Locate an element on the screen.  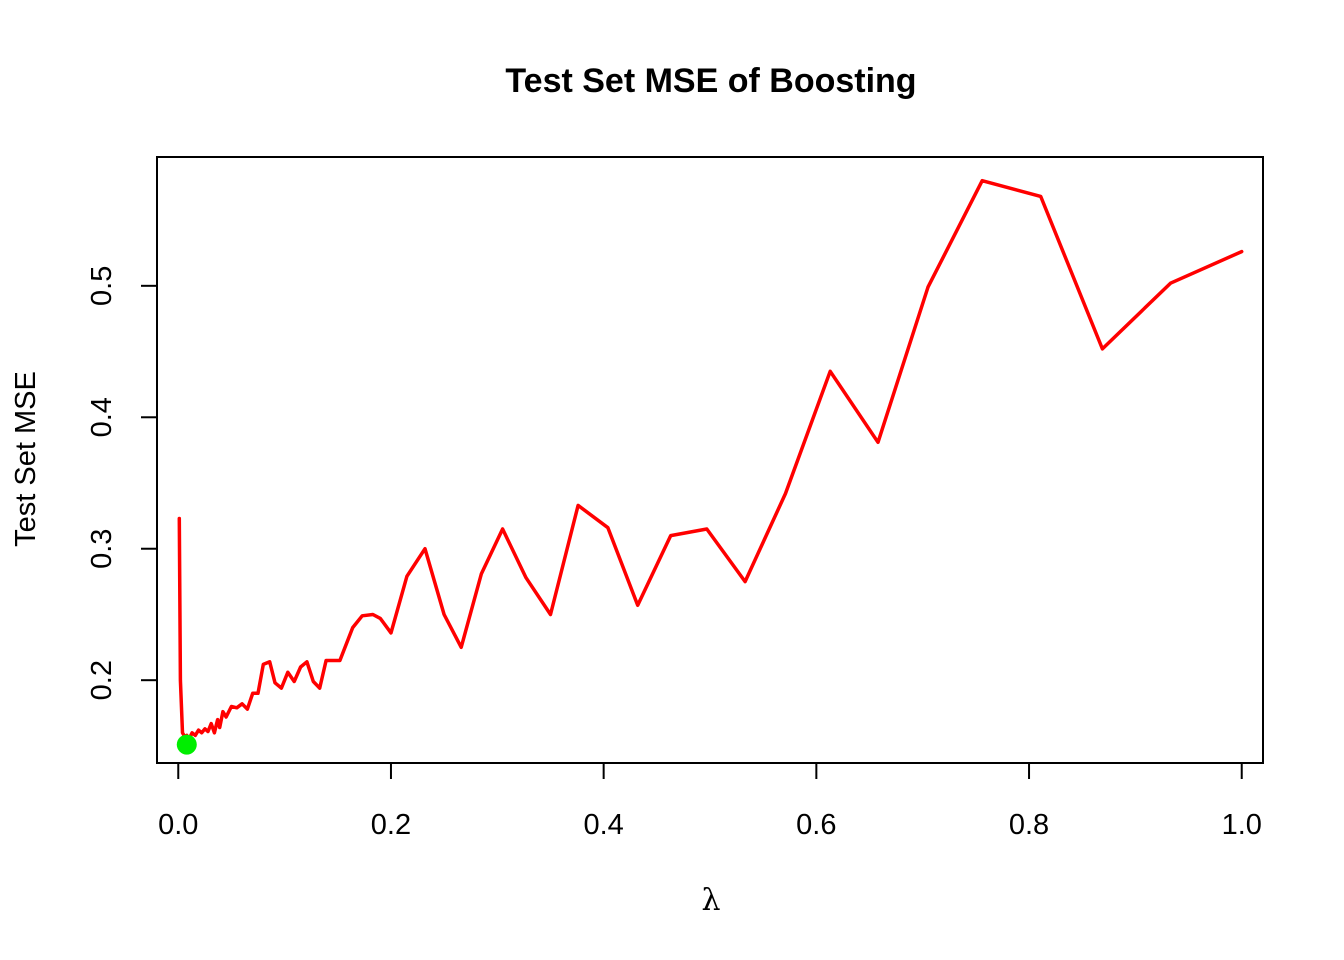
chart-title: Test Set MSE of Boosting is located at coordinates (710, 81).